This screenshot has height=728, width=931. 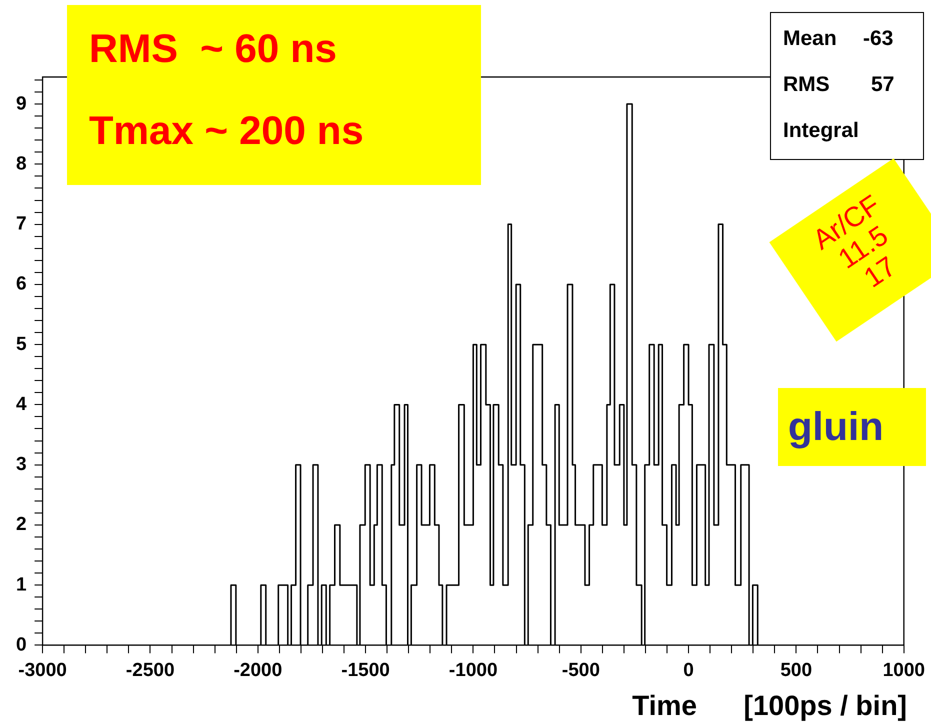 I want to click on y-tick-label: 7, so click(x=21, y=224).